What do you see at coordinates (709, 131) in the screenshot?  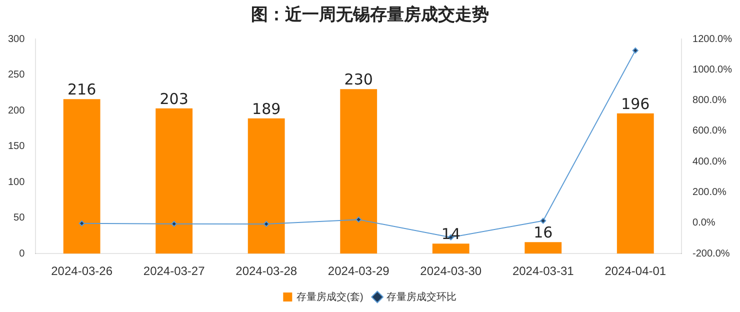 I see `y2-tick-label: 600.0%` at bounding box center [709, 131].